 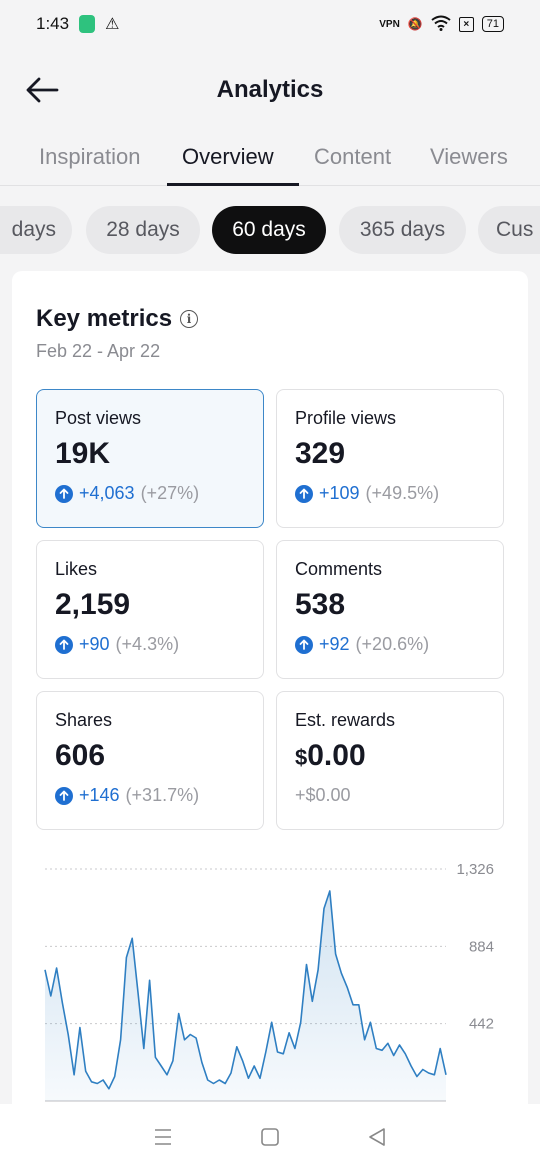 What do you see at coordinates (481, 1024) in the screenshot?
I see `y-tick-label: 442` at bounding box center [481, 1024].